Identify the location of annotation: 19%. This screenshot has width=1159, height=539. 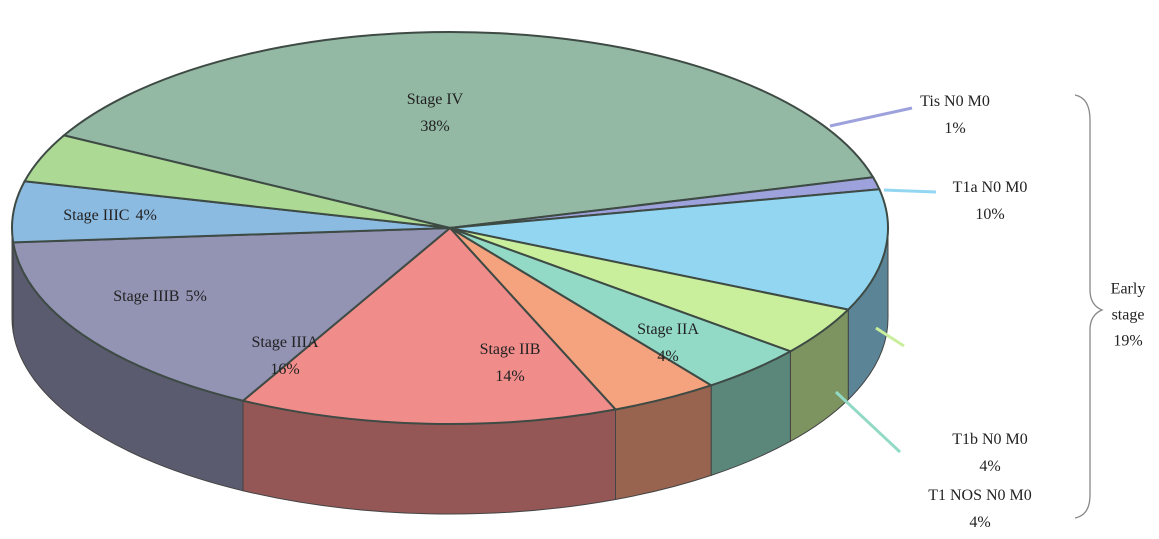
(1127, 341).